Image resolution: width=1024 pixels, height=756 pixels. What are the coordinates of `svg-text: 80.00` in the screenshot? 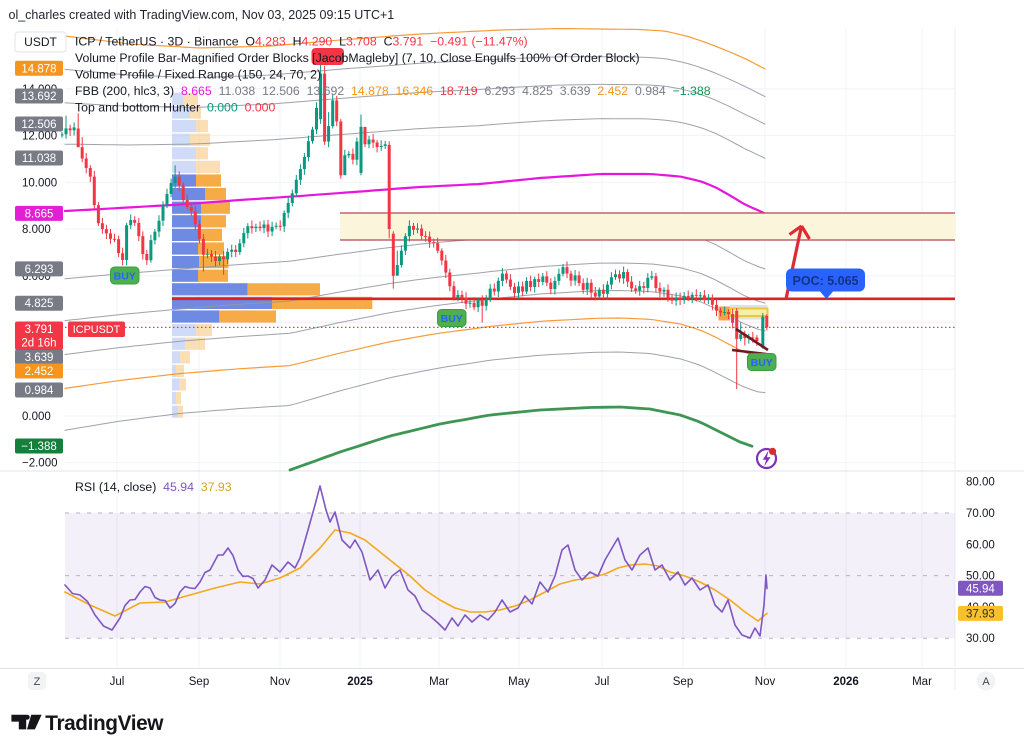 It's located at (980, 483).